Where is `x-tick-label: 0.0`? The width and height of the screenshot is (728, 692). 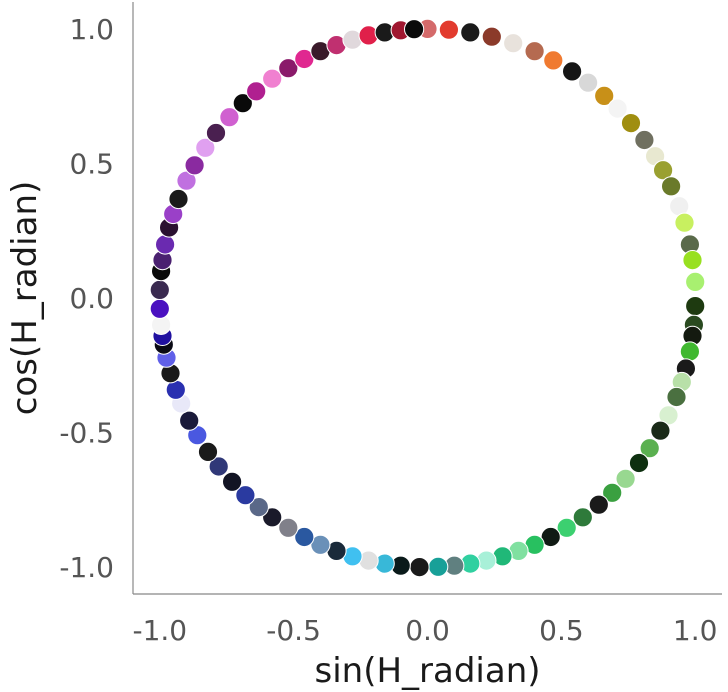
x-tick-label: 0.0 is located at coordinates (427, 630).